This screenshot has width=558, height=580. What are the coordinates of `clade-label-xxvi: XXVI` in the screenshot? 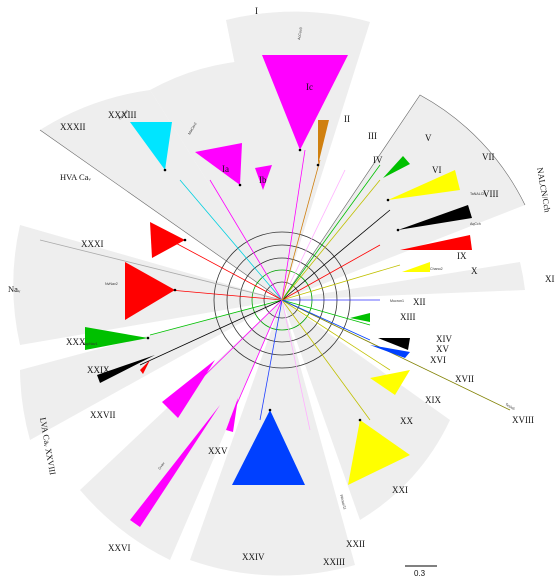 It's located at (119, 548).